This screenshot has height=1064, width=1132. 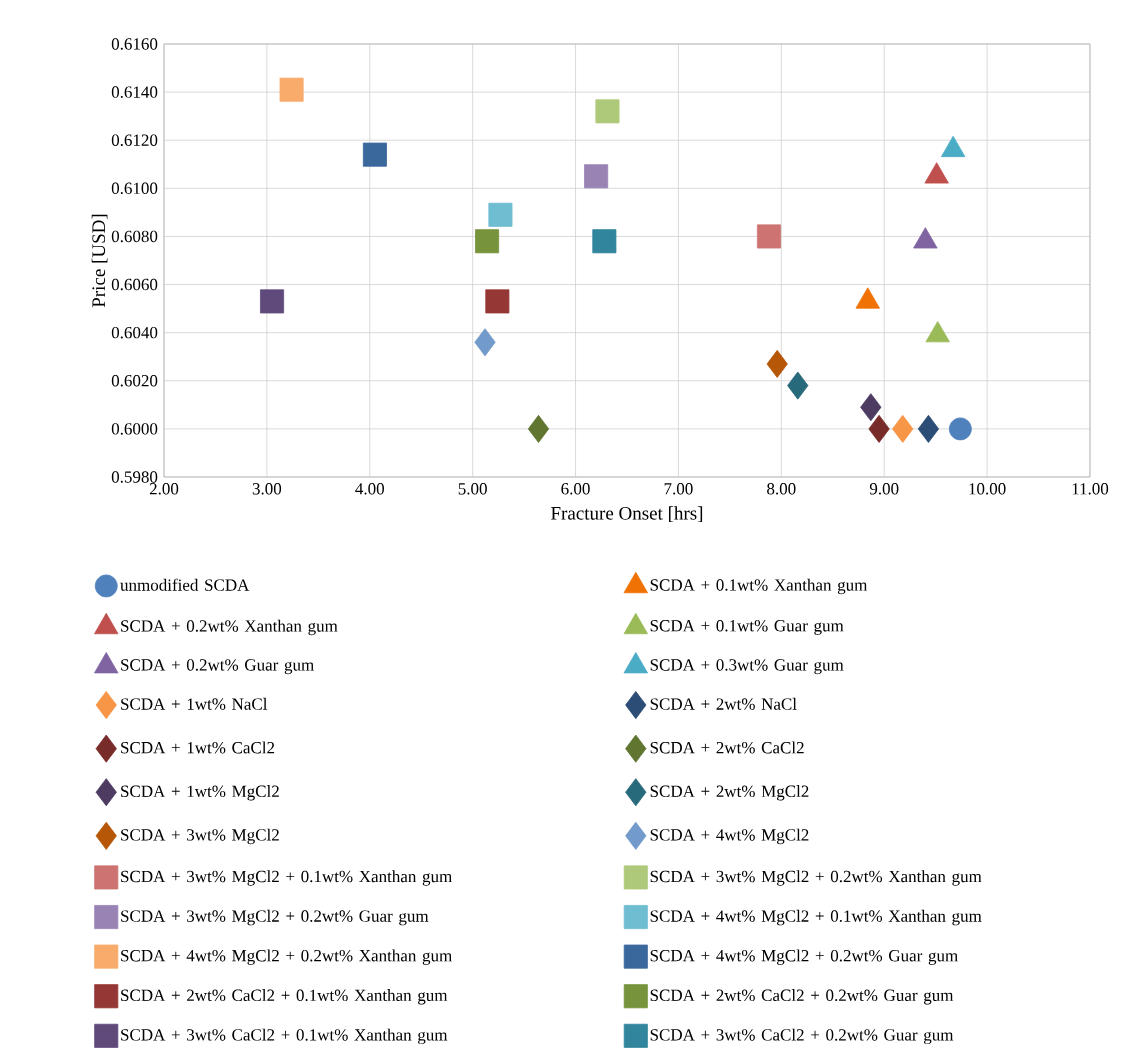 What do you see at coordinates (200, 793) in the screenshot?
I see `legend-label: SCDA + 1wt% MgCl2` at bounding box center [200, 793].